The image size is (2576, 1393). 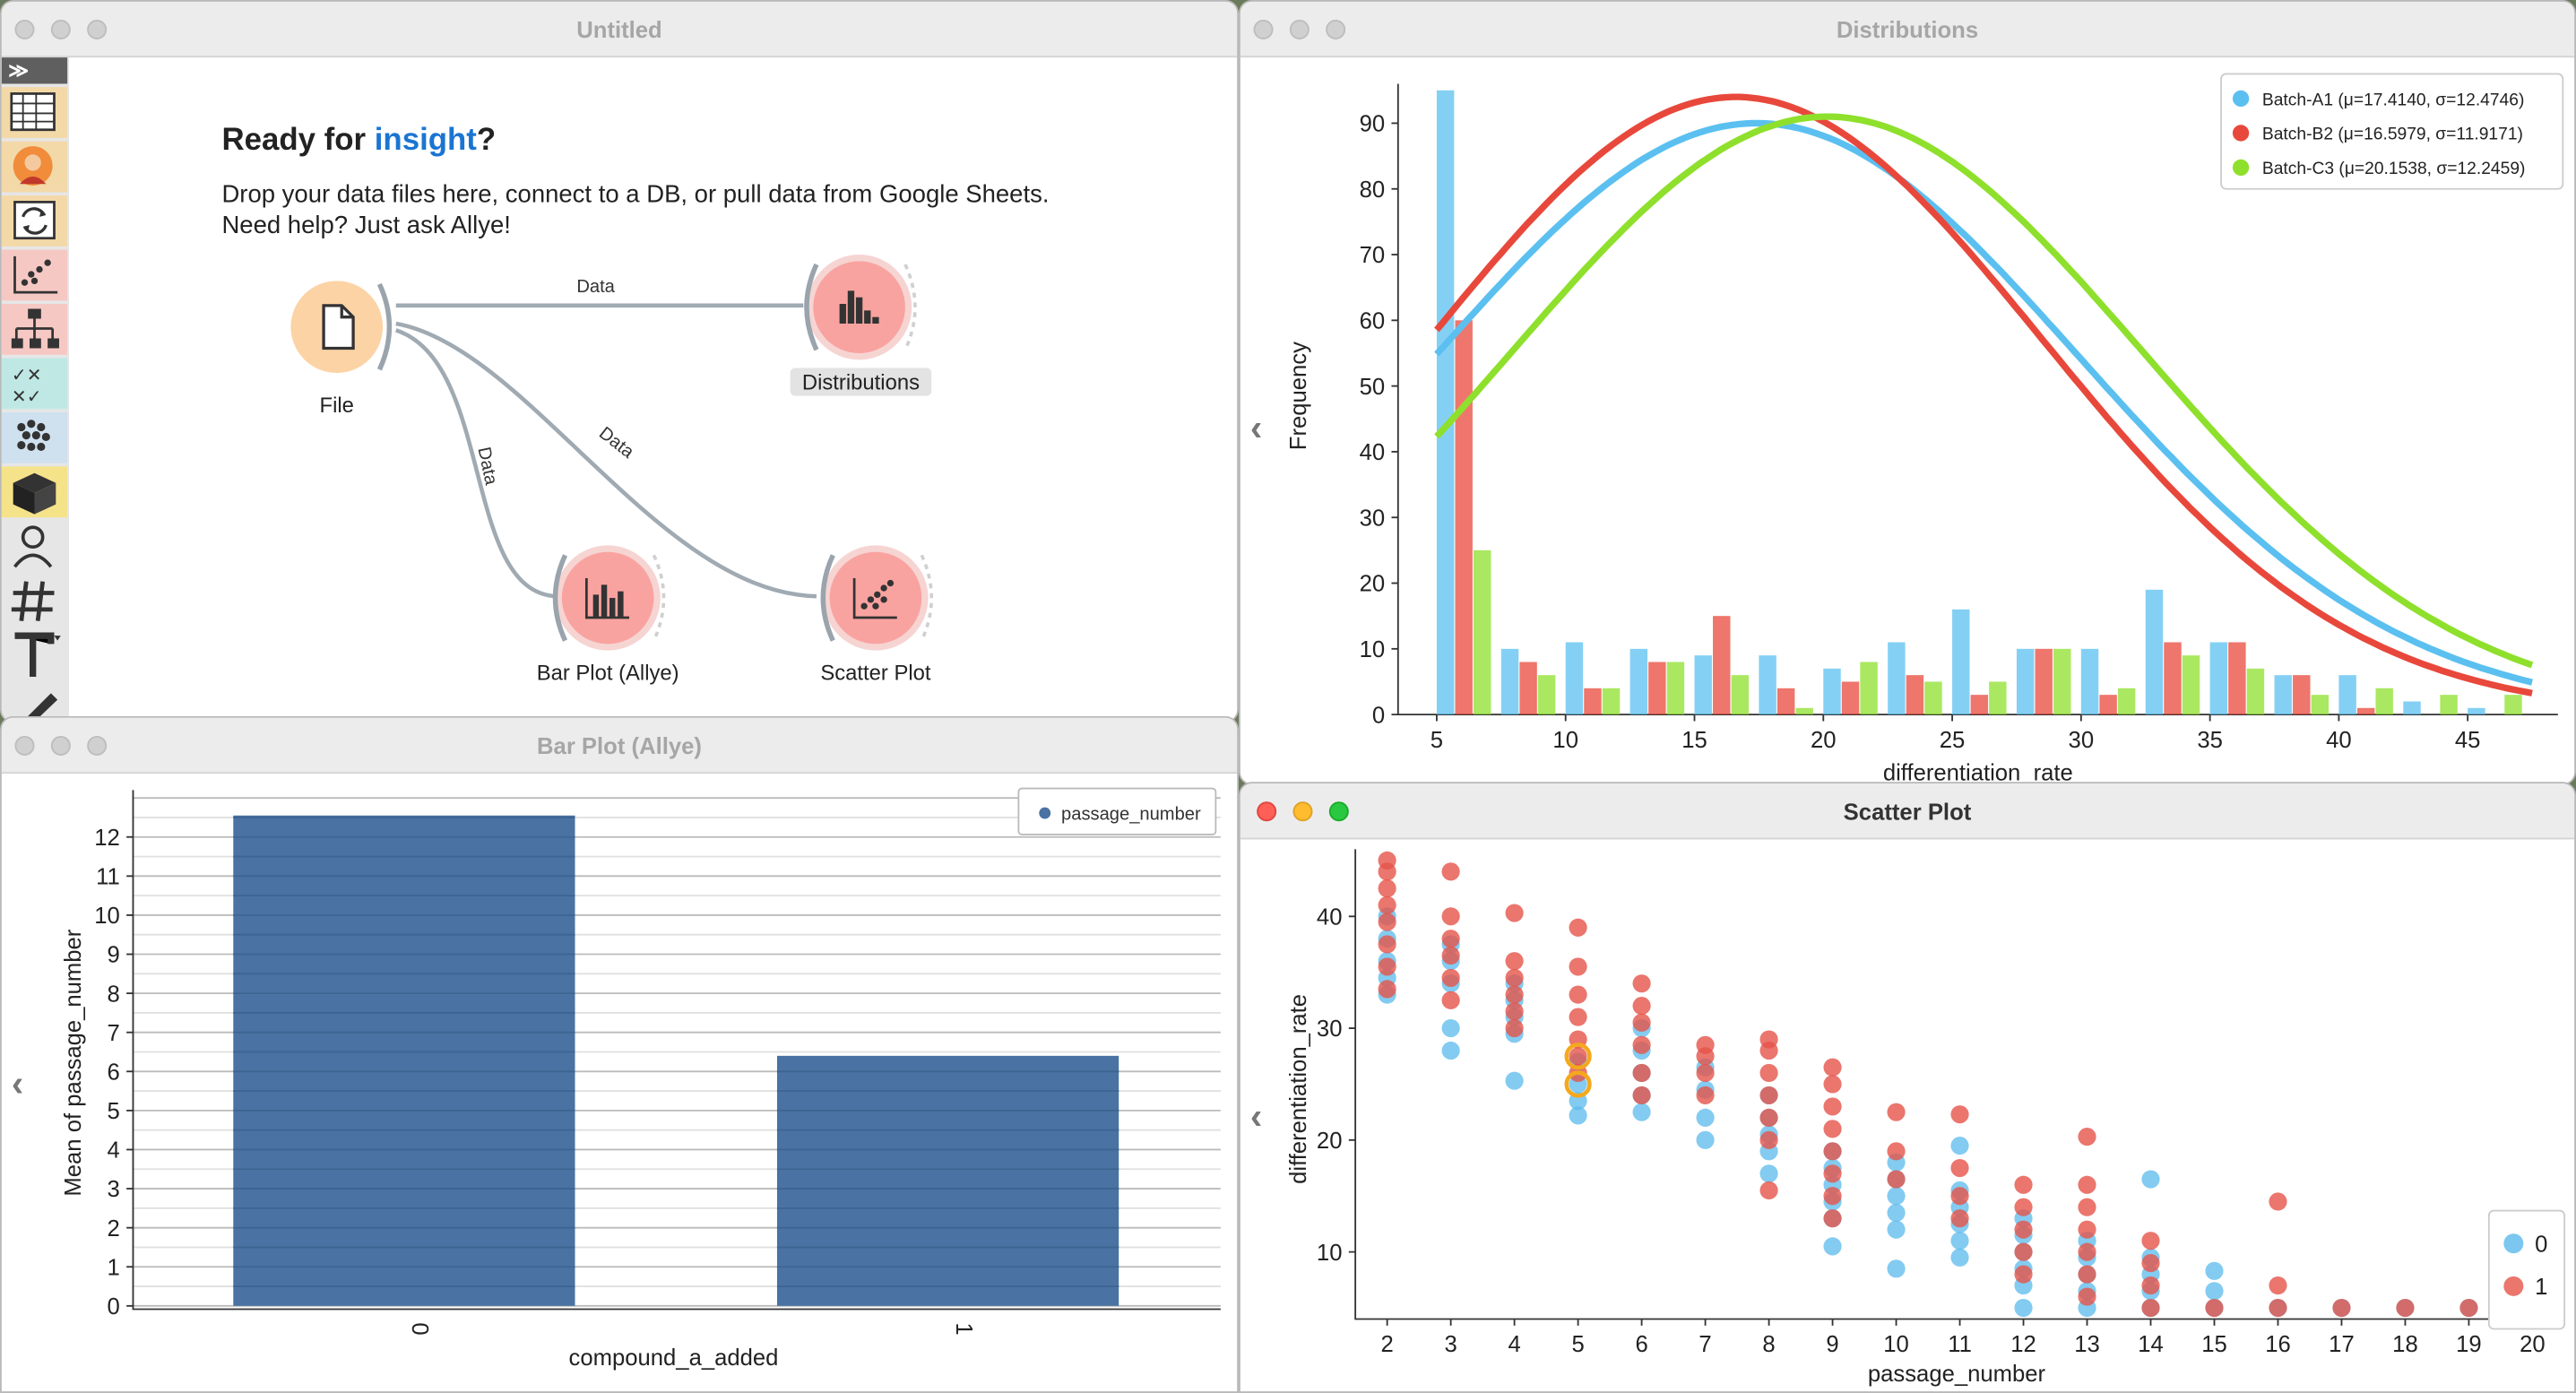 What do you see at coordinates (928, 598) in the screenshot?
I see `scatter-output-port` at bounding box center [928, 598].